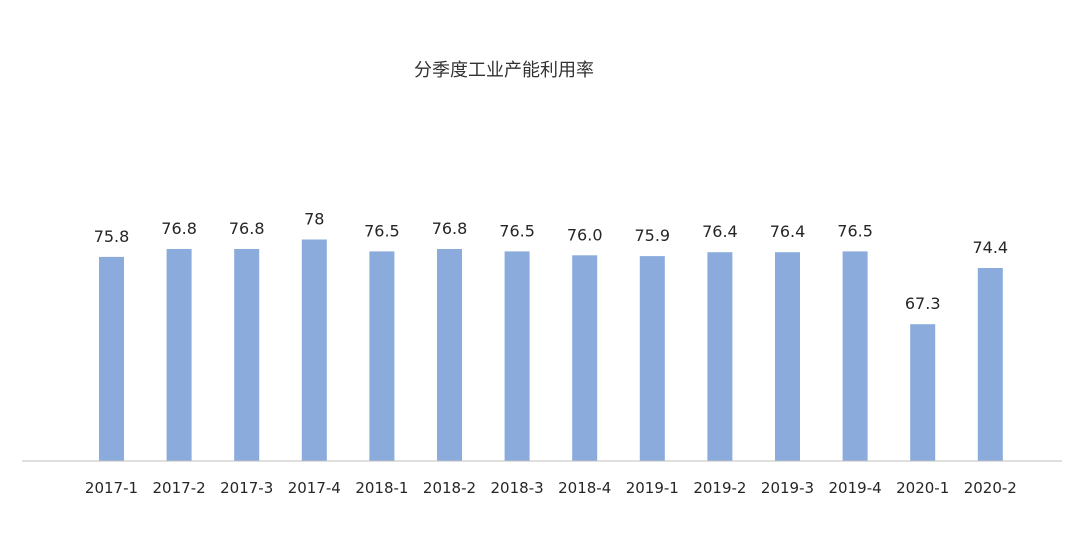  I want to click on data-label-2017-3: 76.8, so click(247, 228).